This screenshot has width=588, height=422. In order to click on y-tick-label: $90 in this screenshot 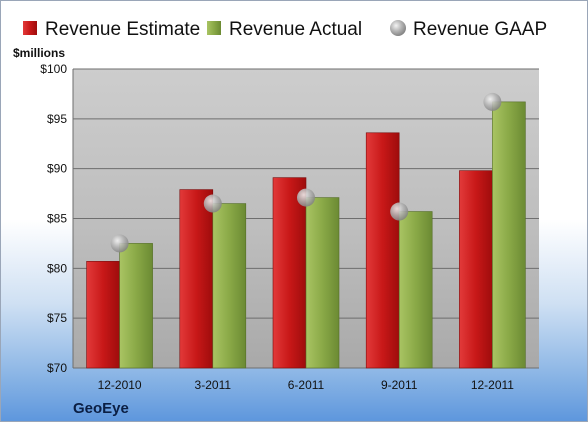, I will do `click(57, 169)`.